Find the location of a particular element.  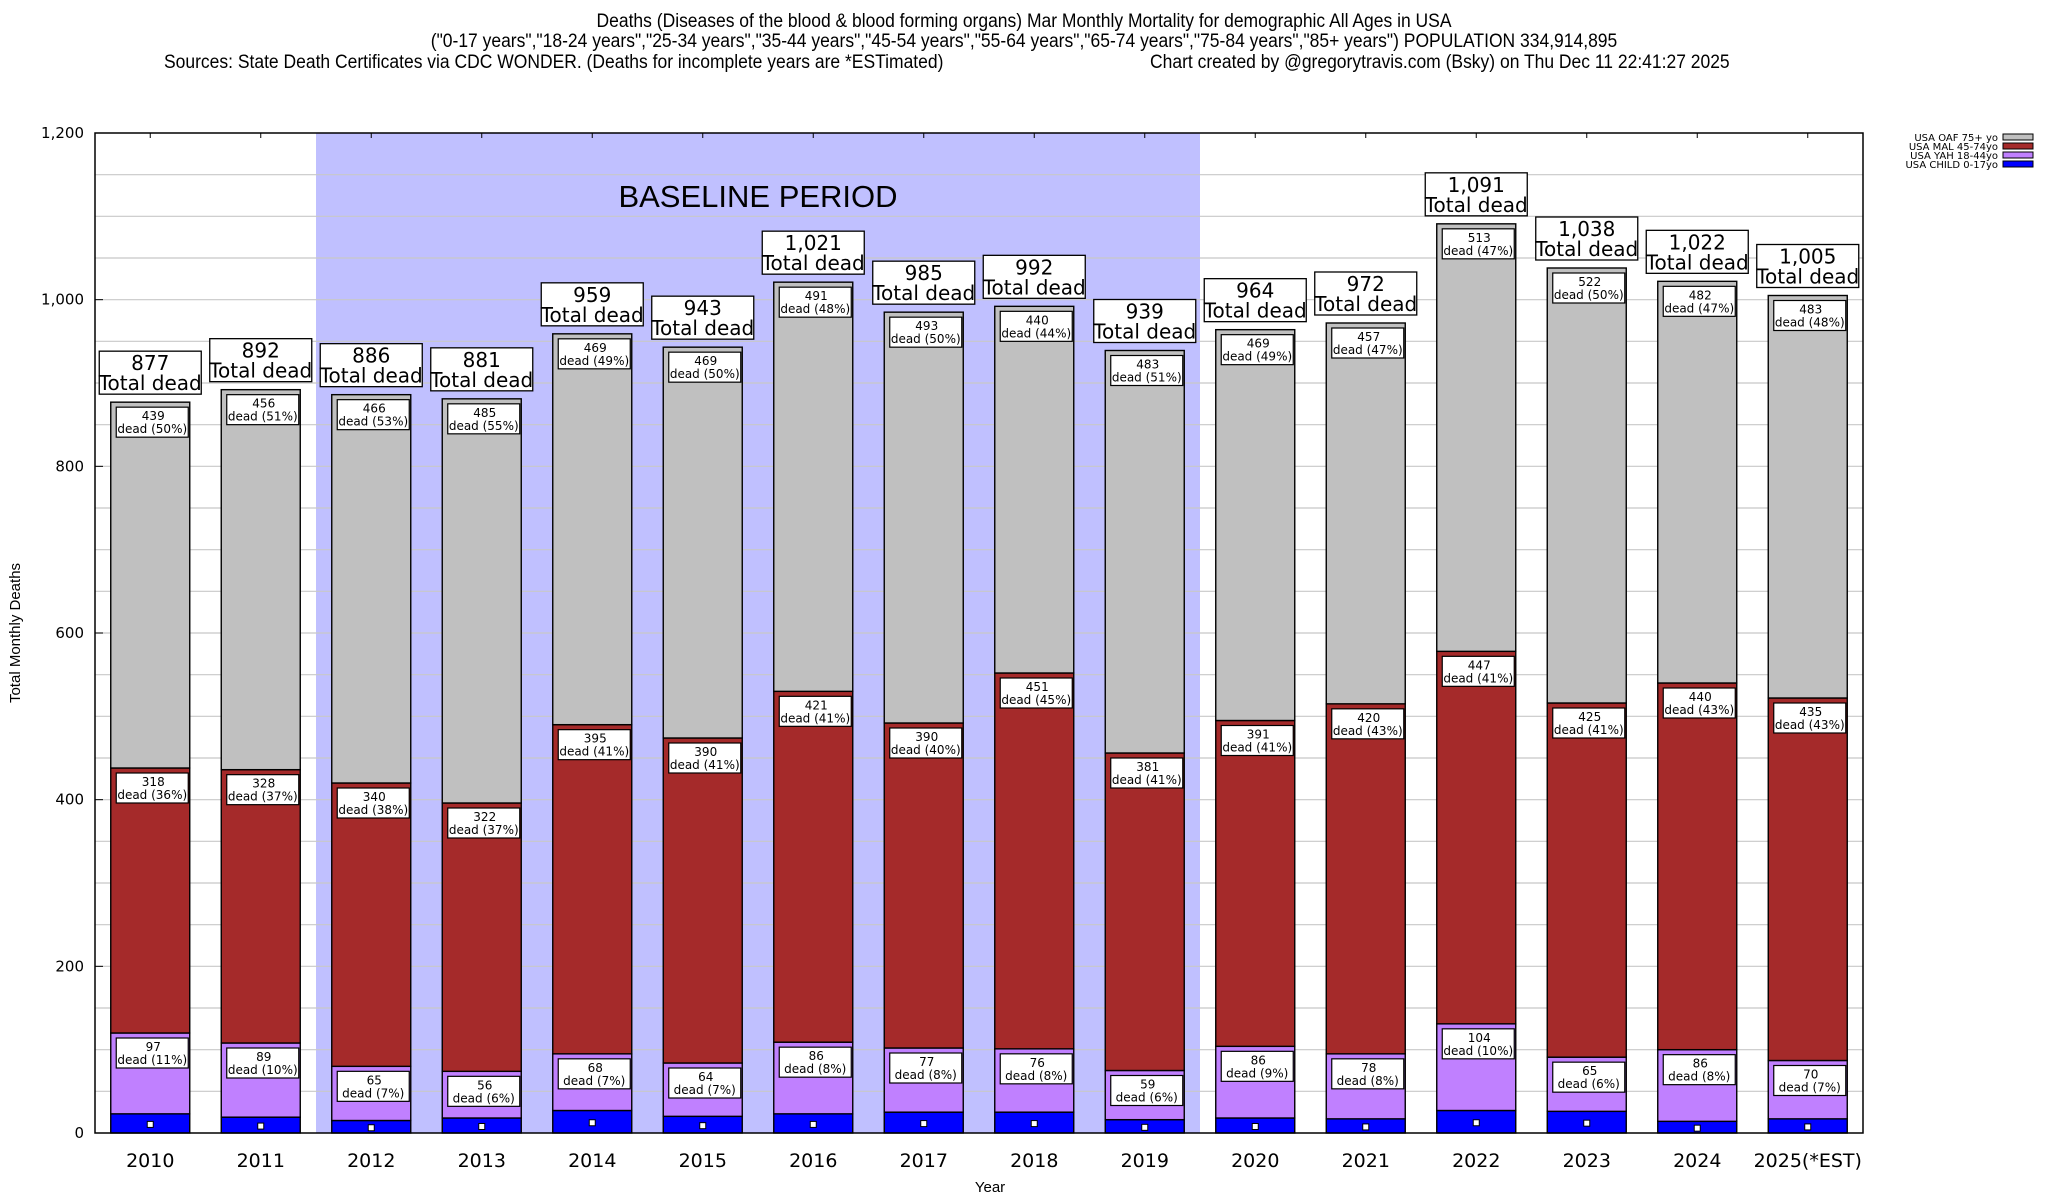

segment-label-value: 340 is located at coordinates (374, 797).